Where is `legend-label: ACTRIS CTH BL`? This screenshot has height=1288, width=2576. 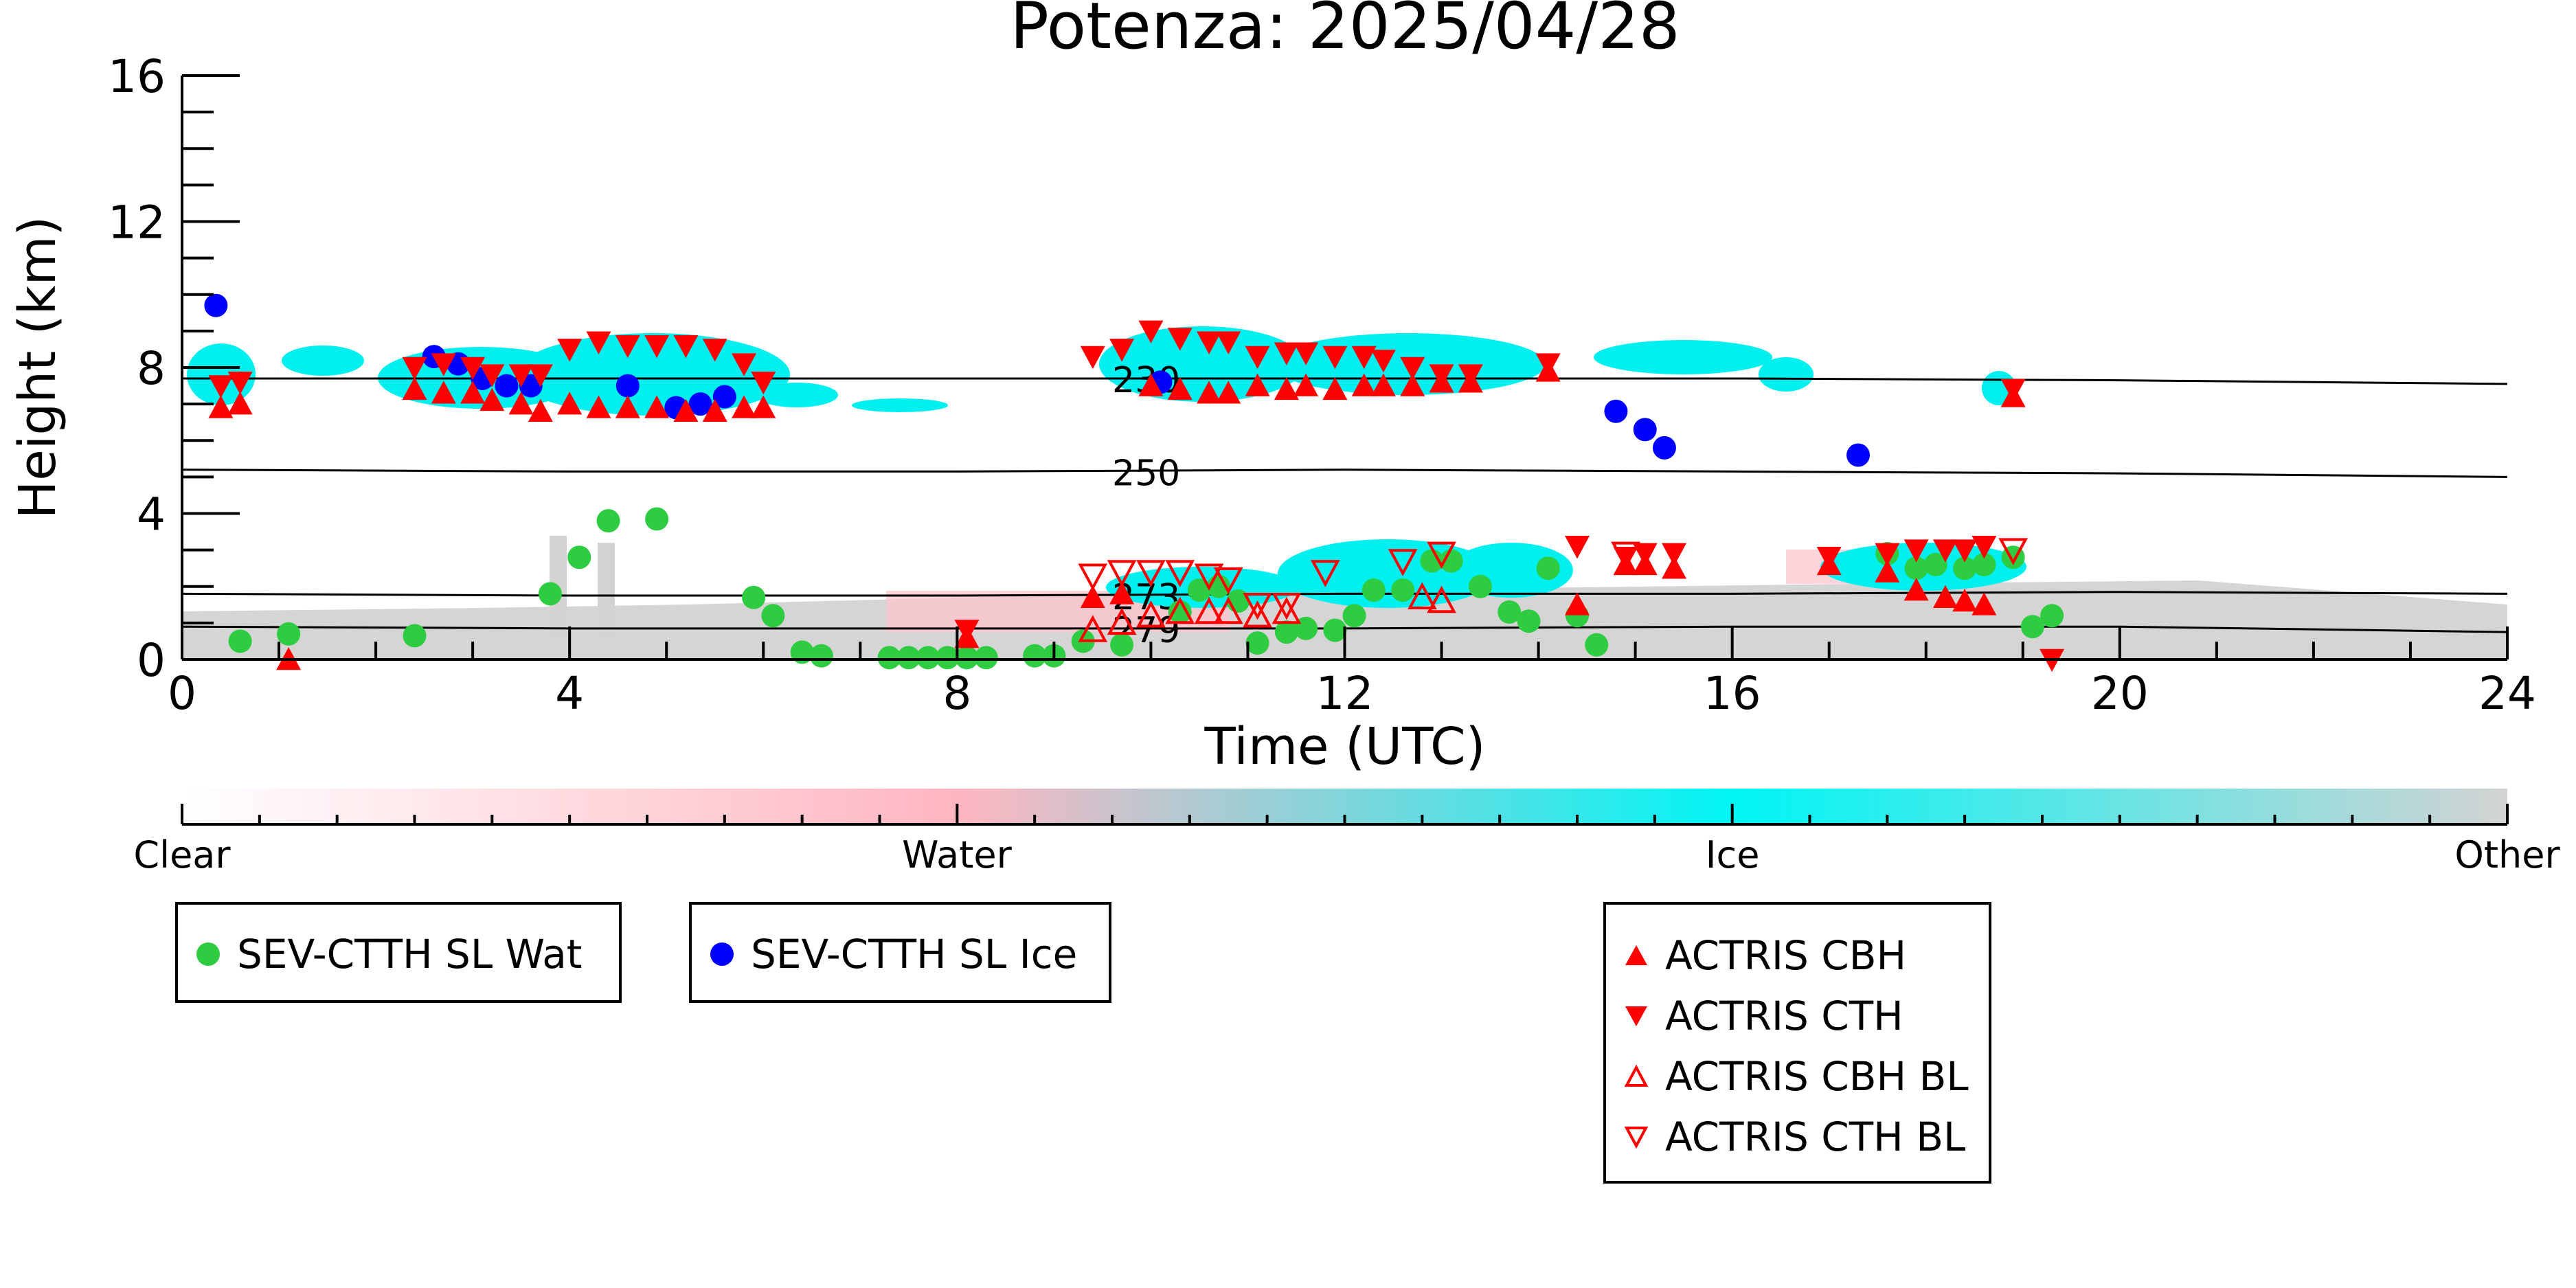
legend-label: ACTRIS CTH BL is located at coordinates (1815, 1137).